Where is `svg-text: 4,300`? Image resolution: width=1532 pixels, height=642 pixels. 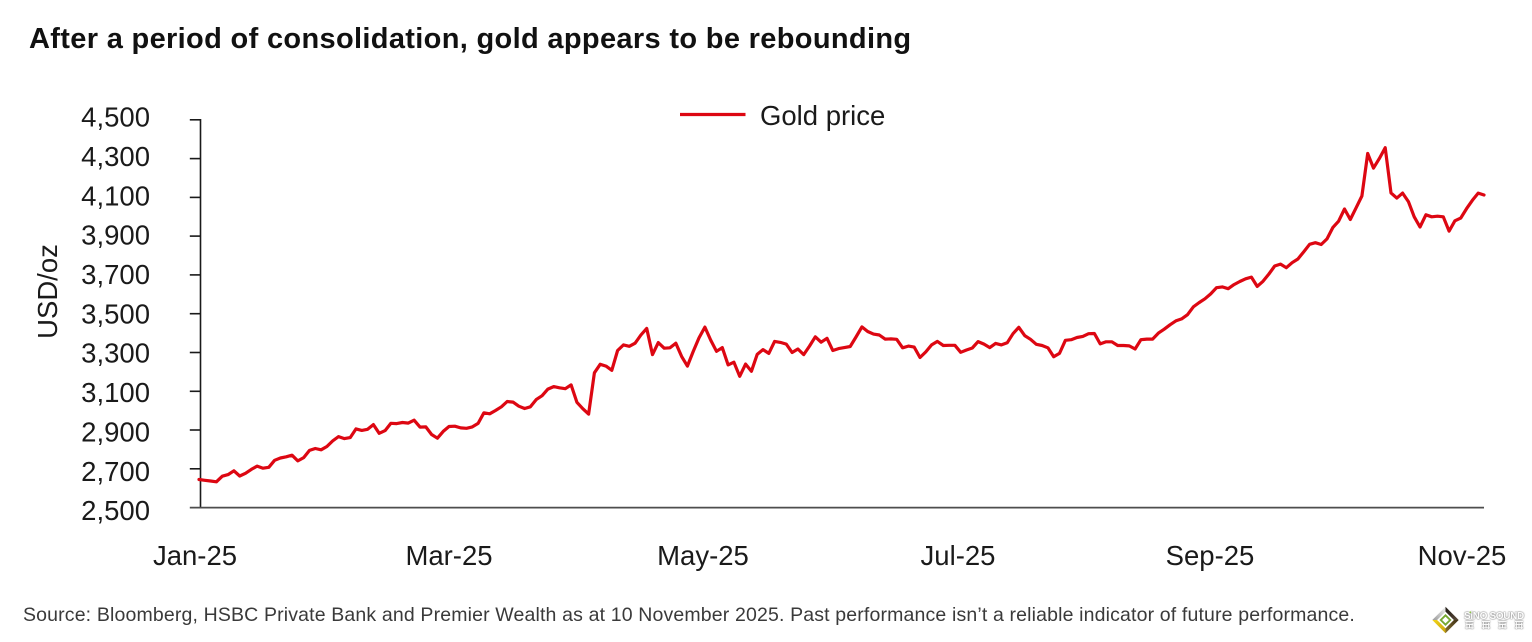
svg-text: 4,300 is located at coordinates (115, 156).